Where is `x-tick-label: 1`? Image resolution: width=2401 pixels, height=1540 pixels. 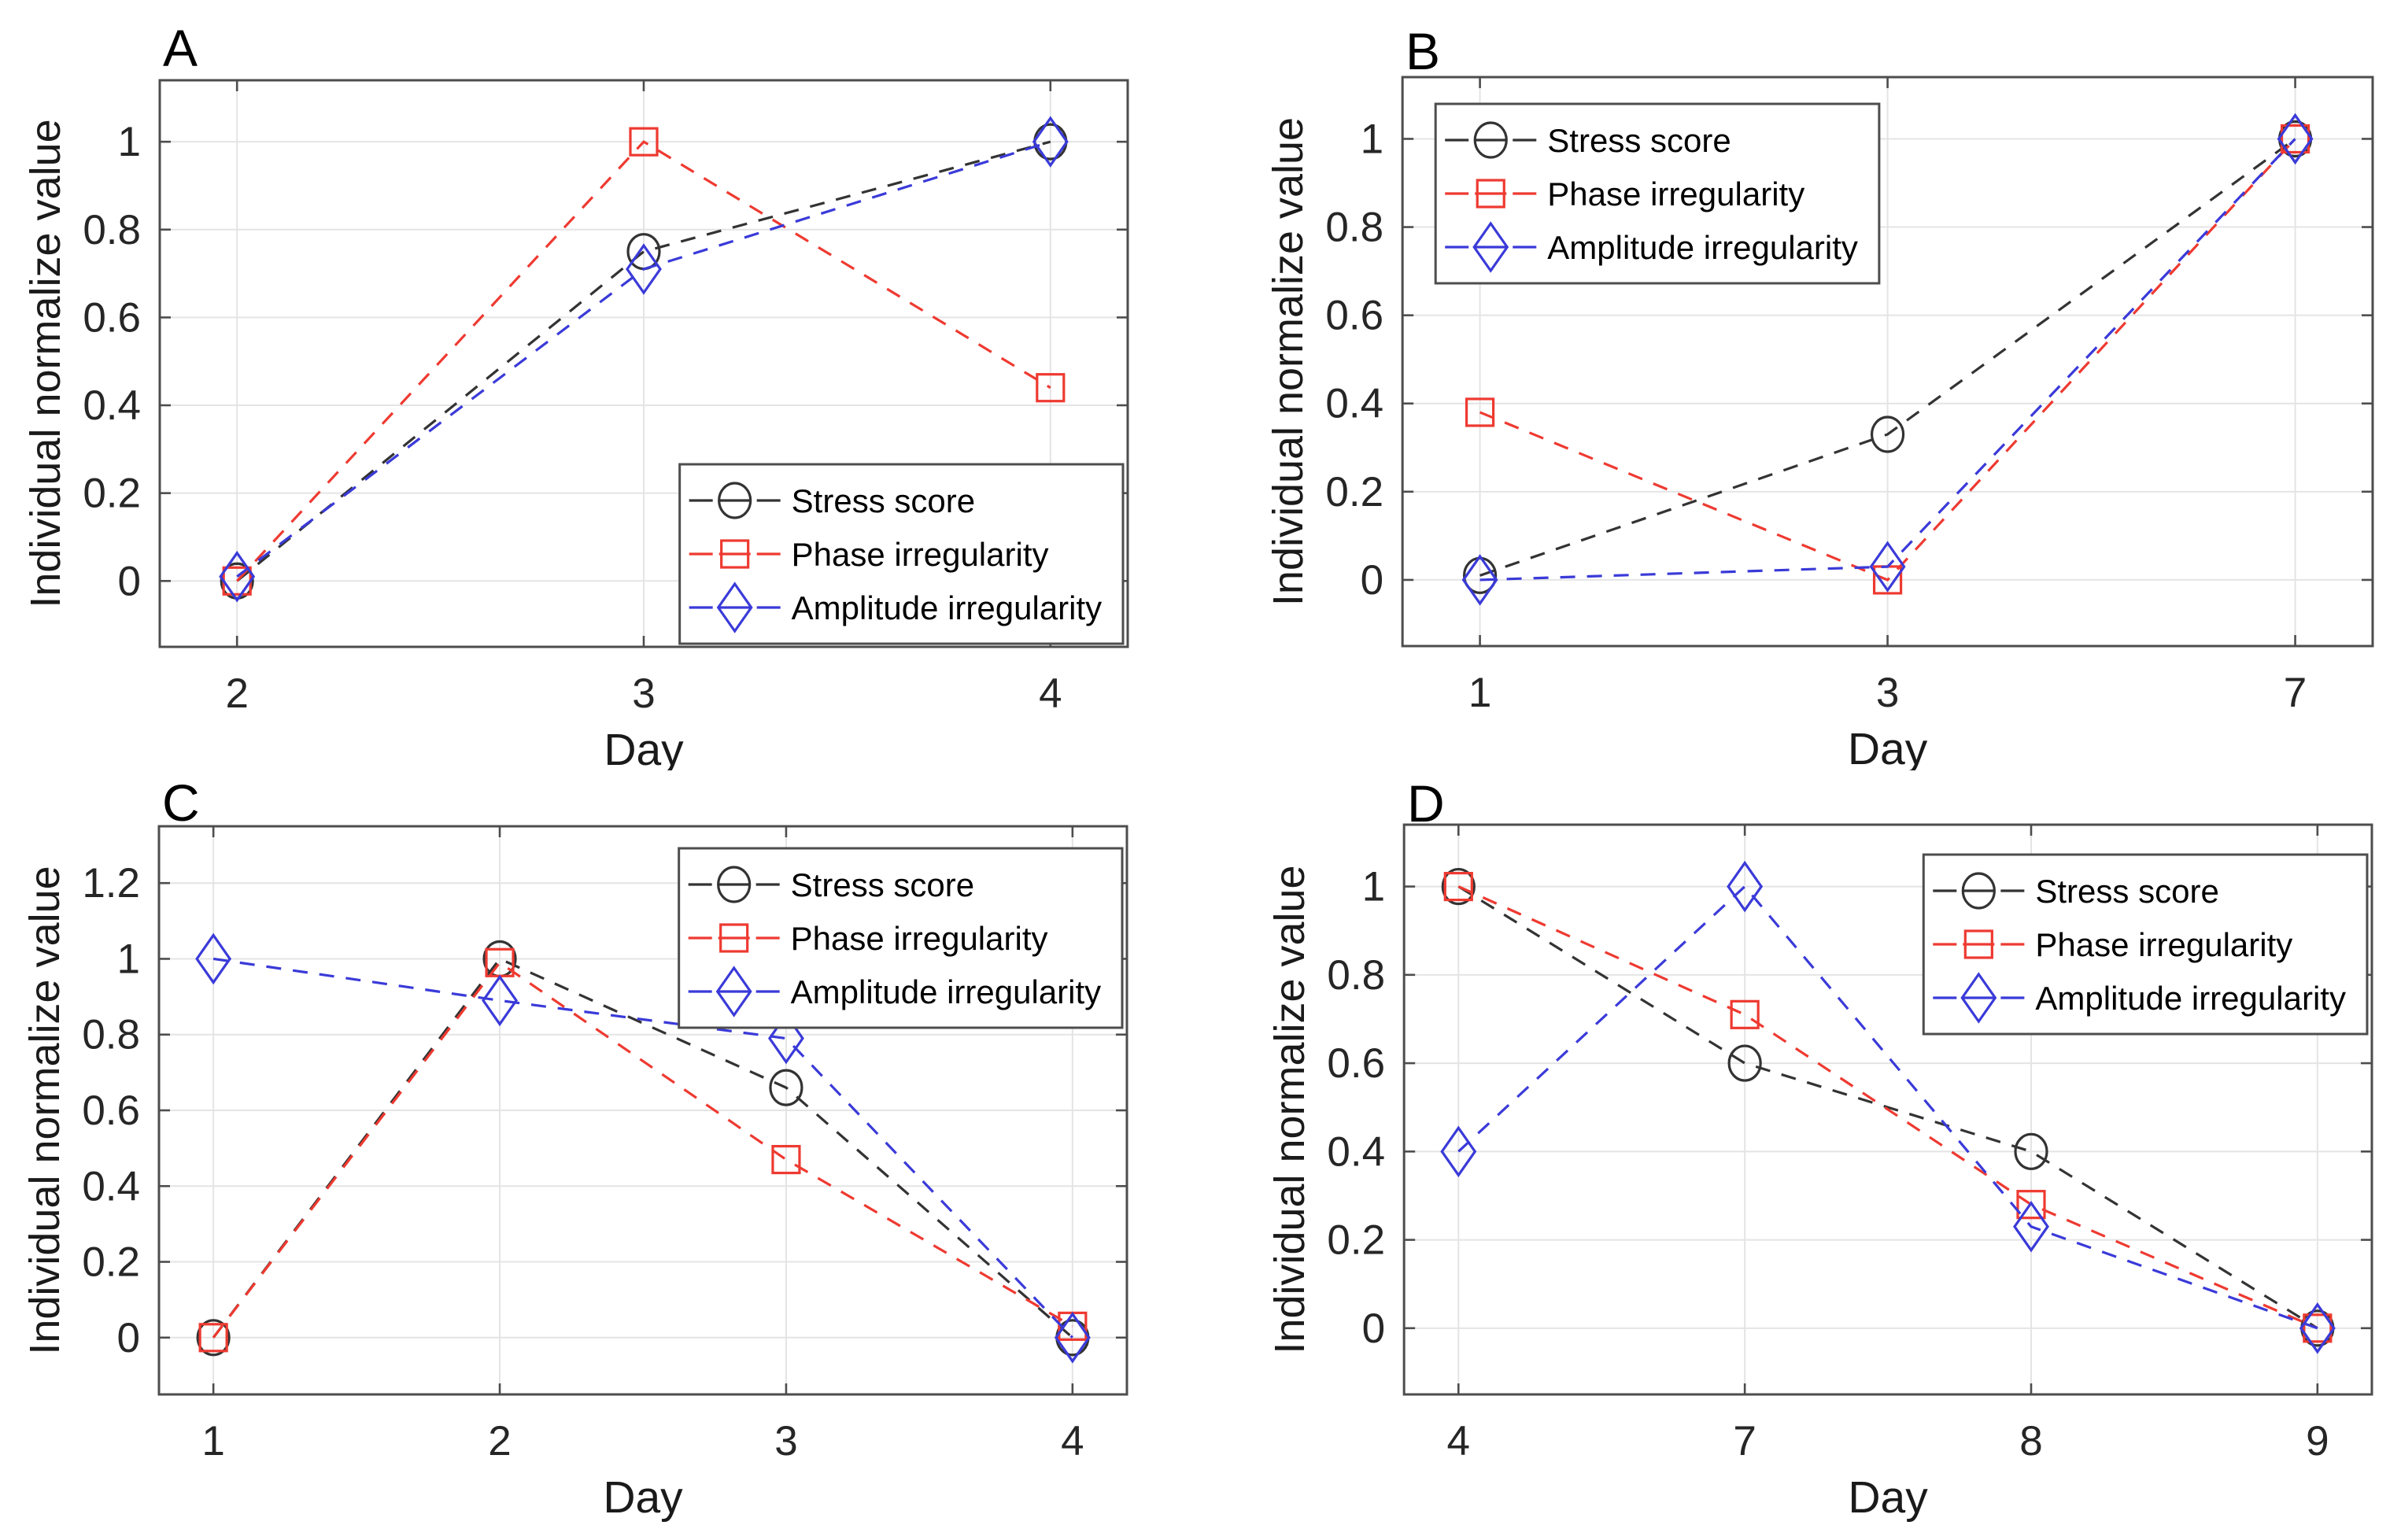 x-tick-label: 1 is located at coordinates (213, 1441).